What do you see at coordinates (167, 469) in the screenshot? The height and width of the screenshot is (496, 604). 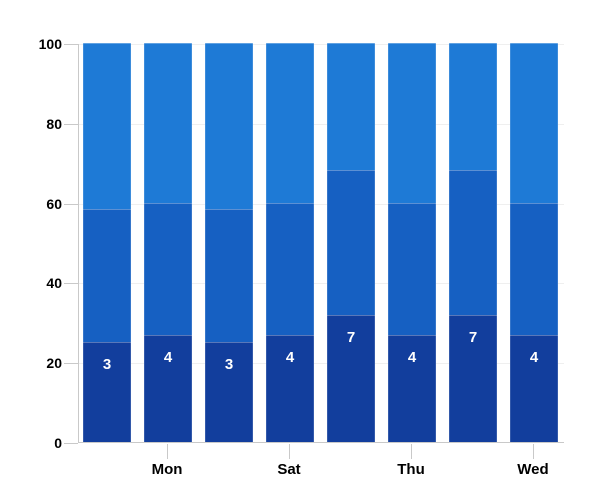 I see `x-axis-tick-label: Mon` at bounding box center [167, 469].